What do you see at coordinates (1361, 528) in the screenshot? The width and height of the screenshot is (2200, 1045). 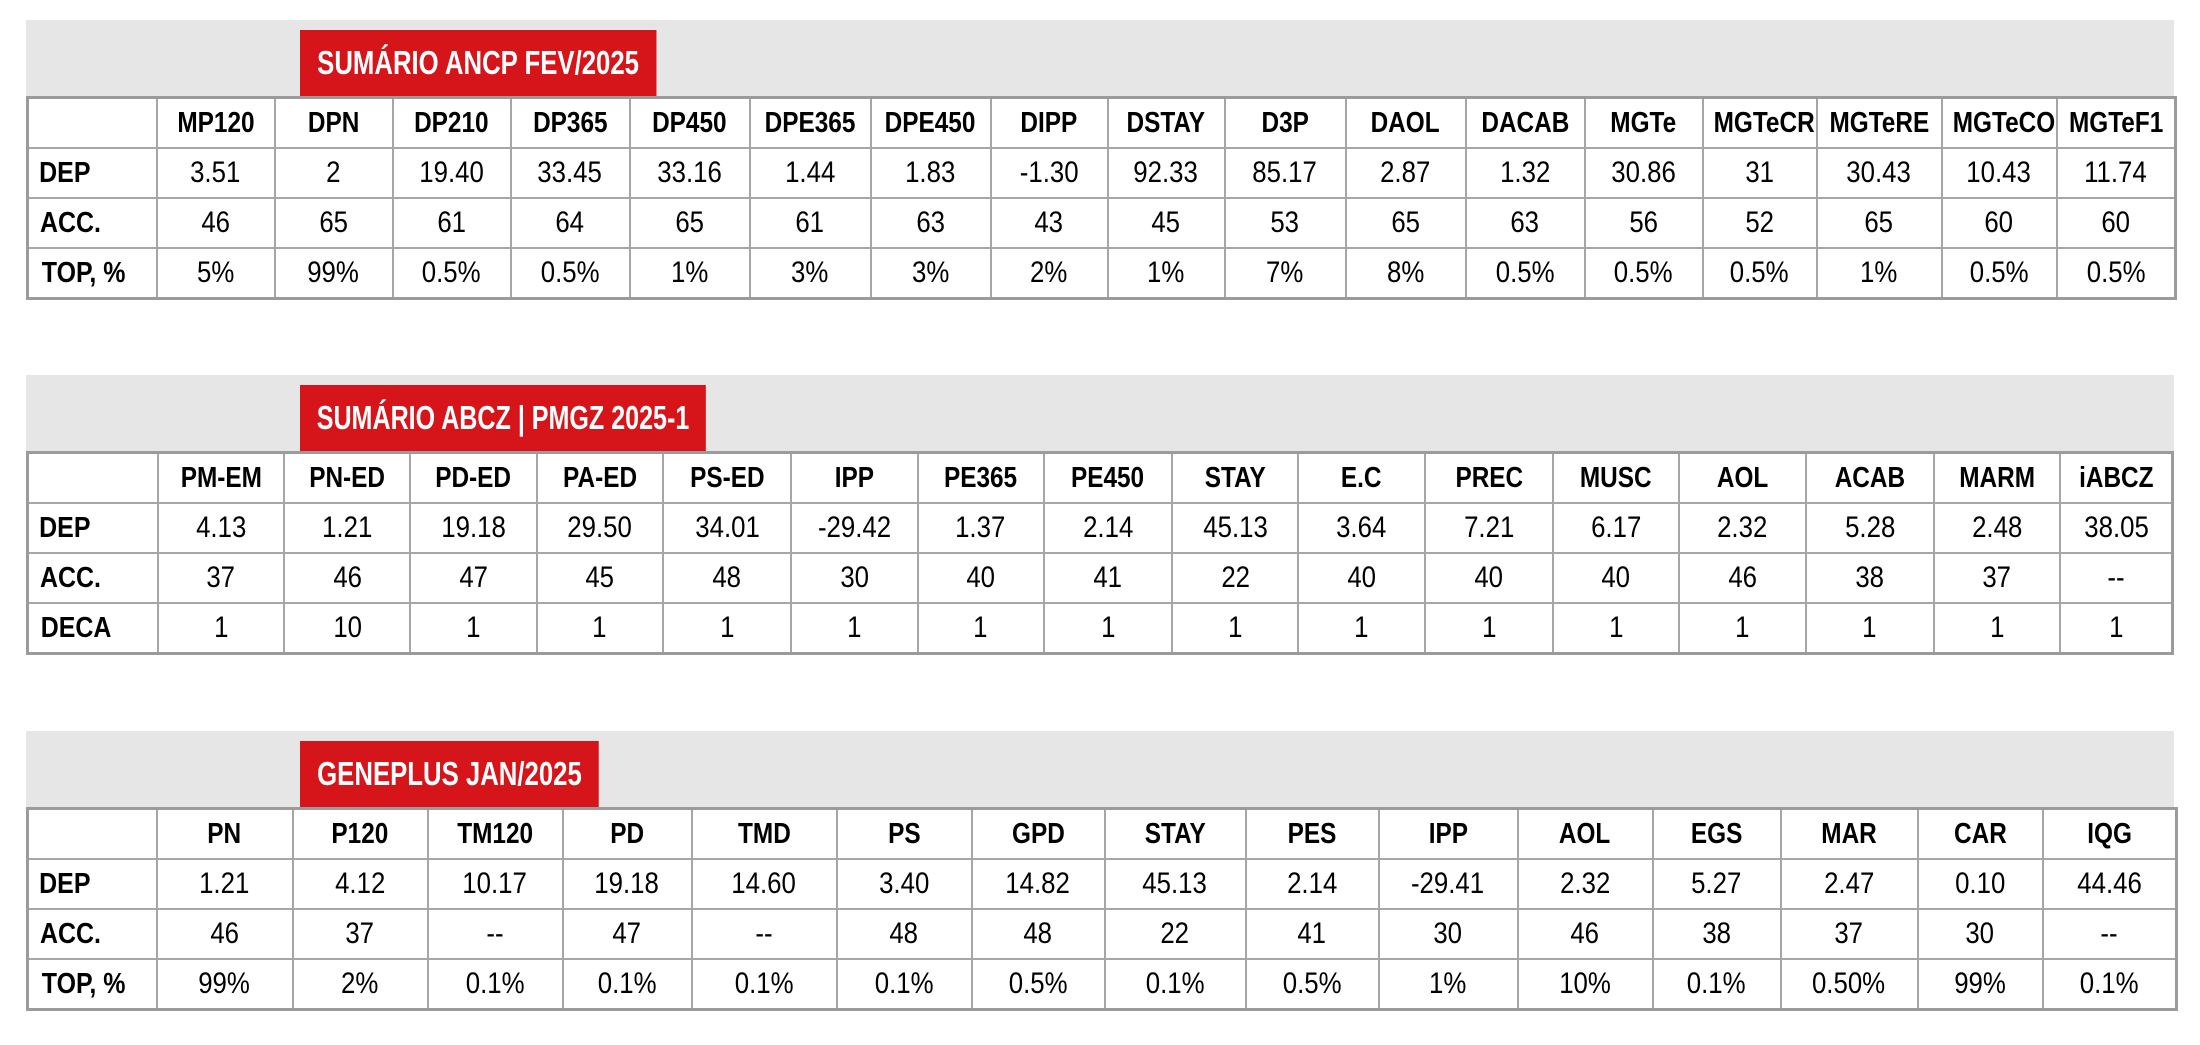 I see `table-cell: 3.64` at bounding box center [1361, 528].